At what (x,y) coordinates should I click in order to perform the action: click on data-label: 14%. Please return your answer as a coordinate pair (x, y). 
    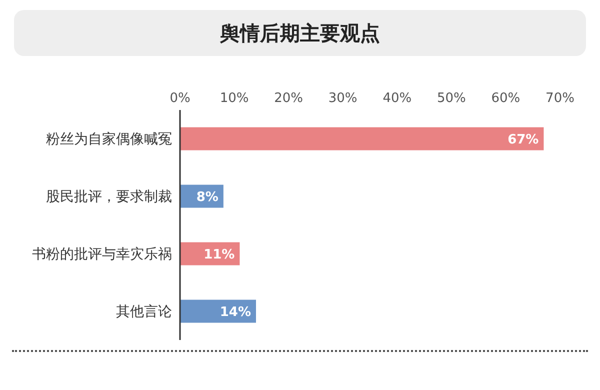
    Looking at the image, I should click on (235, 312).